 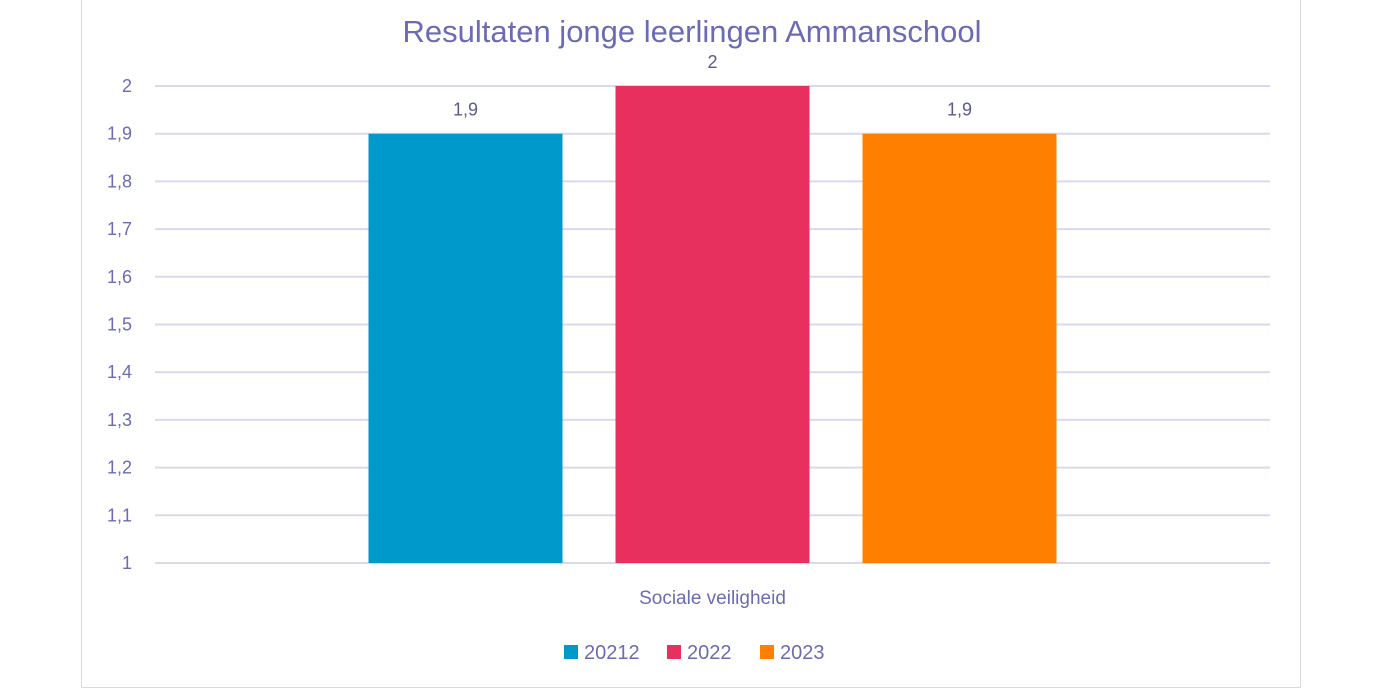 I want to click on y-tick-label: 1,4, so click(x=119, y=372).